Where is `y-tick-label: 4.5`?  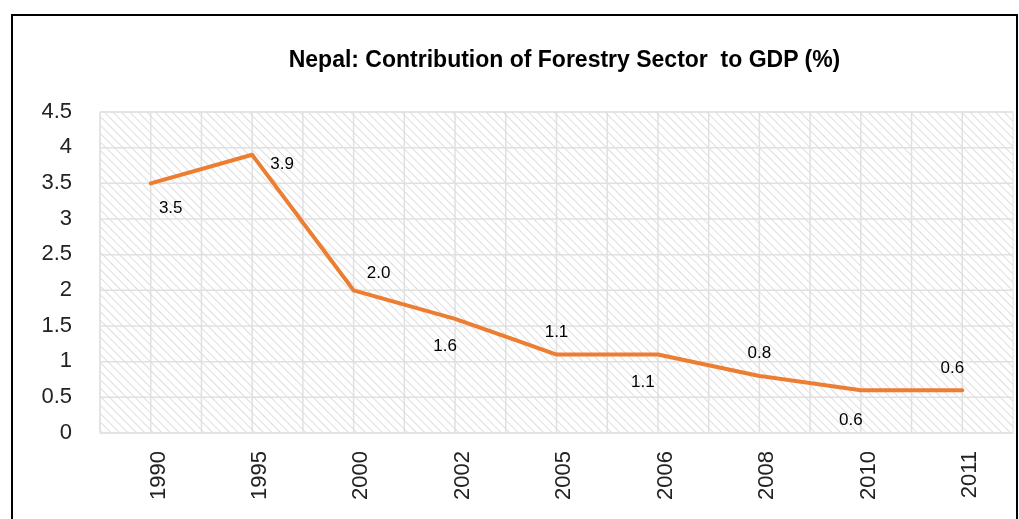 y-tick-label: 4.5 is located at coordinates (56, 110).